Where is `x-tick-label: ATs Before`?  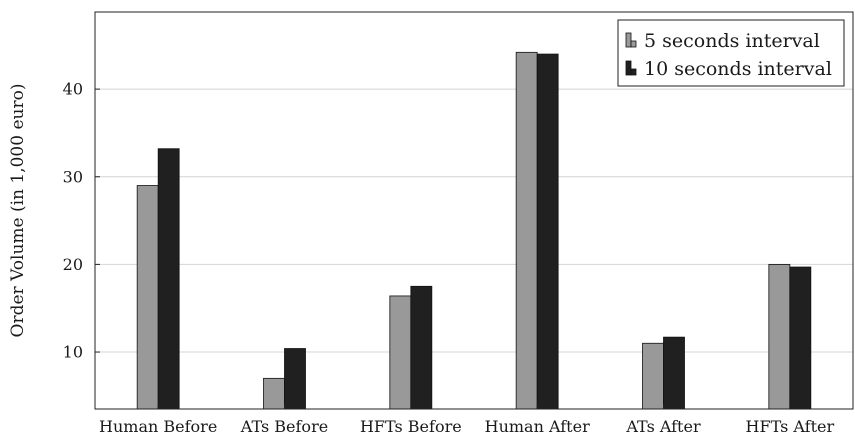
x-tick-label: ATs Before is located at coordinates (284, 425).